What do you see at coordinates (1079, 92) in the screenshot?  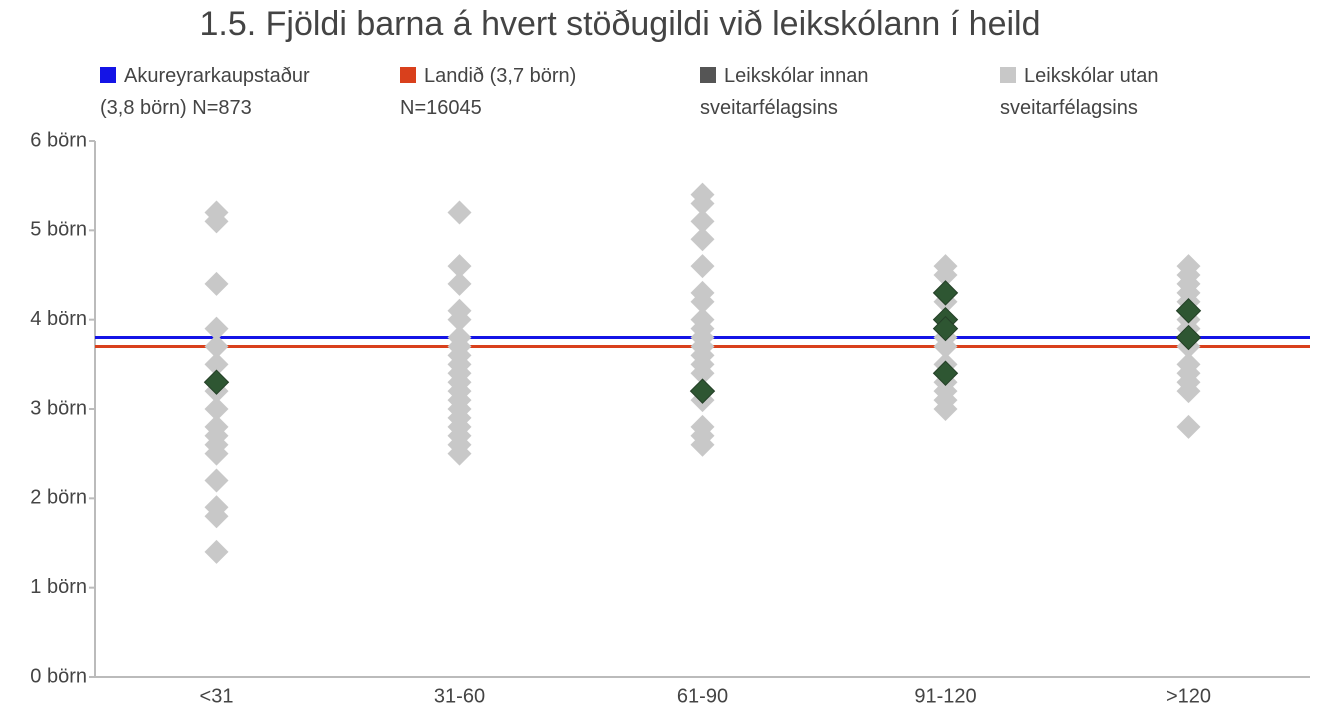 I see `legend-label: Leikskólar utan sveitarfélagsins` at bounding box center [1079, 92].